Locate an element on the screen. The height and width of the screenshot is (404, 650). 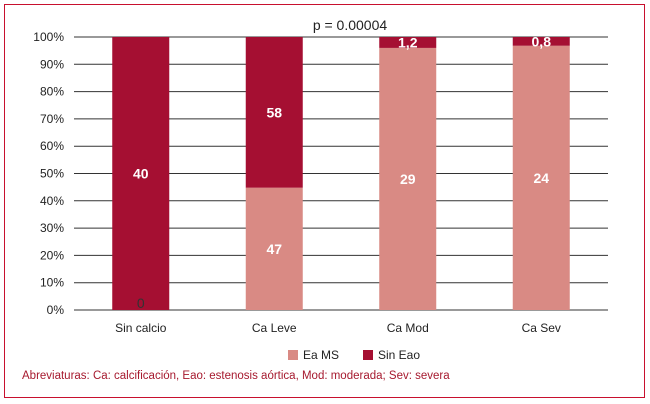
data-label: 29 is located at coordinates (408, 179).